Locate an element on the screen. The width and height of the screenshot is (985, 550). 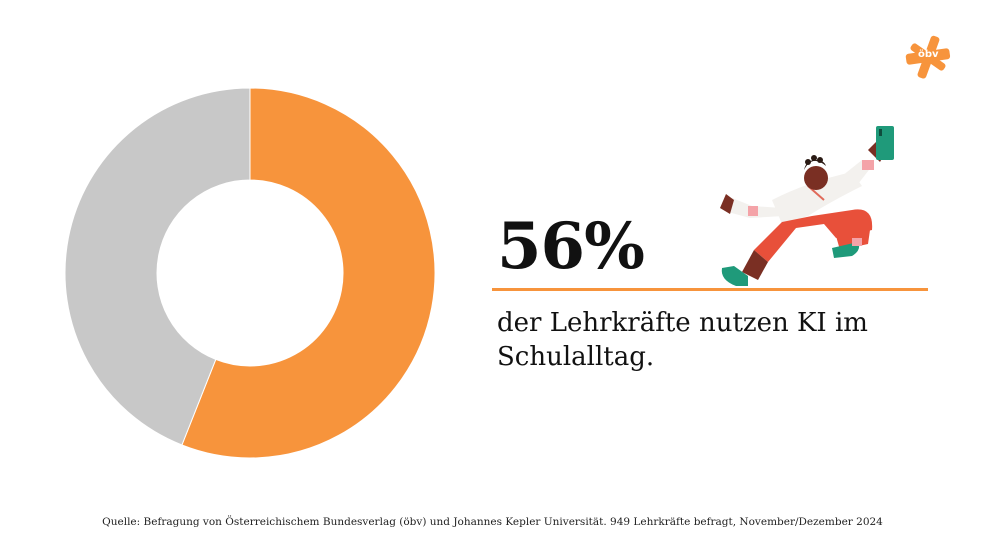
stat-caption: der Lehrkräfte nutzen KI im Schulalltag. is located at coordinates (682, 340).